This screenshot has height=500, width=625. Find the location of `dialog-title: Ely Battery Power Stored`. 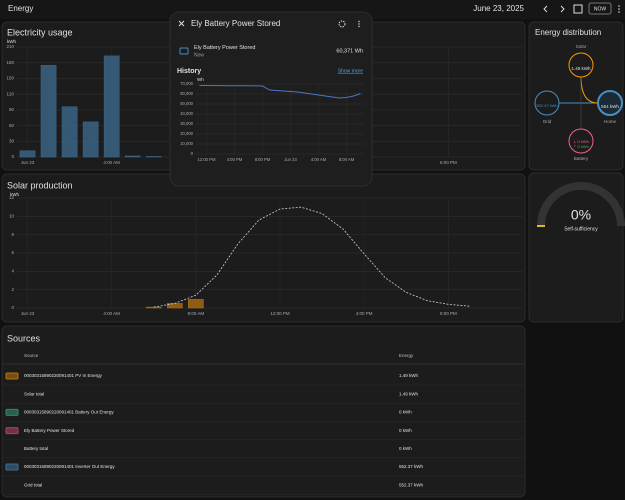

dialog-title: Ely Battery Power Stored is located at coordinates (235, 23).